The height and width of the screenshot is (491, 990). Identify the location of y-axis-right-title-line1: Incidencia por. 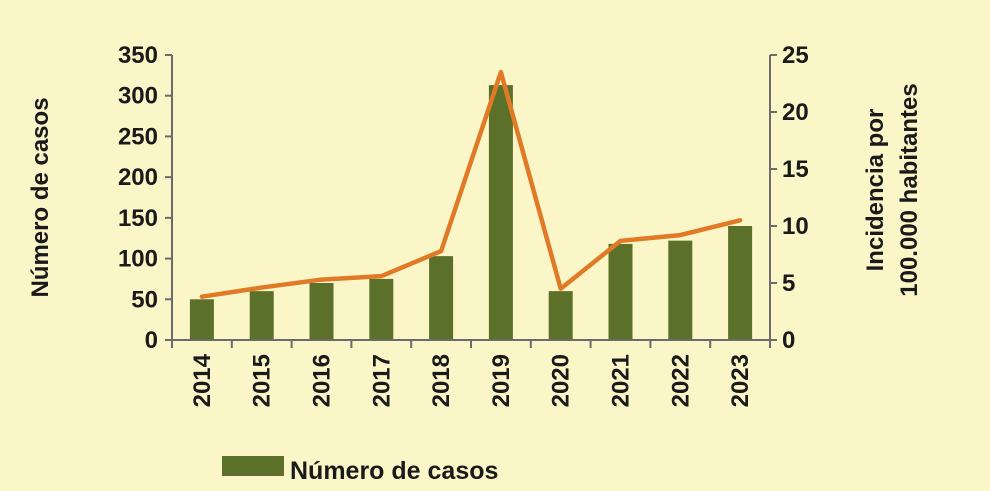
(875, 190).